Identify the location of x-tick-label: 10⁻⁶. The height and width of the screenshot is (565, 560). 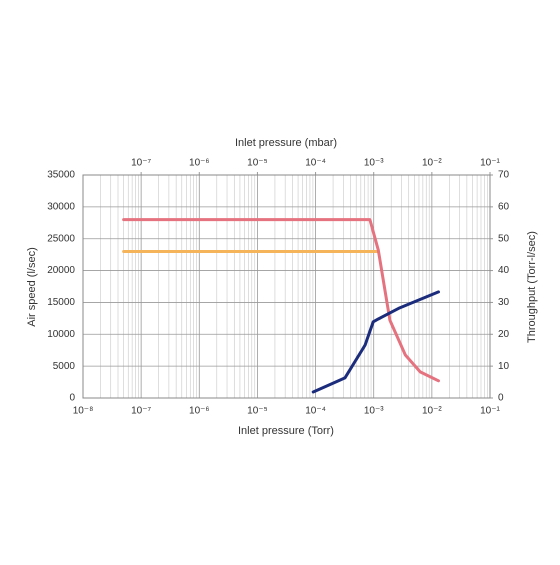
(199, 411).